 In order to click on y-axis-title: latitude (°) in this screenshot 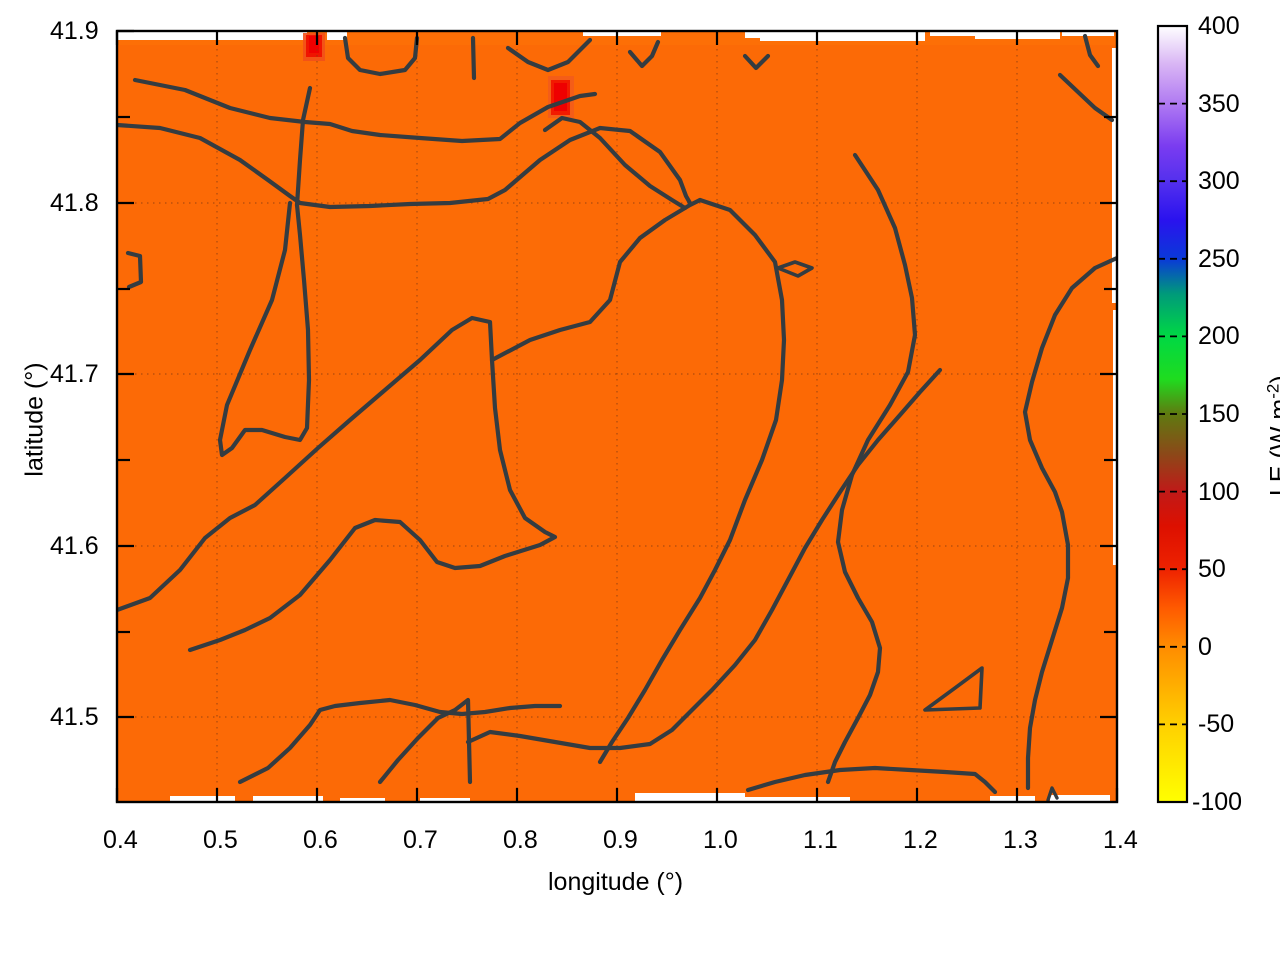, I will do `click(34, 419)`.